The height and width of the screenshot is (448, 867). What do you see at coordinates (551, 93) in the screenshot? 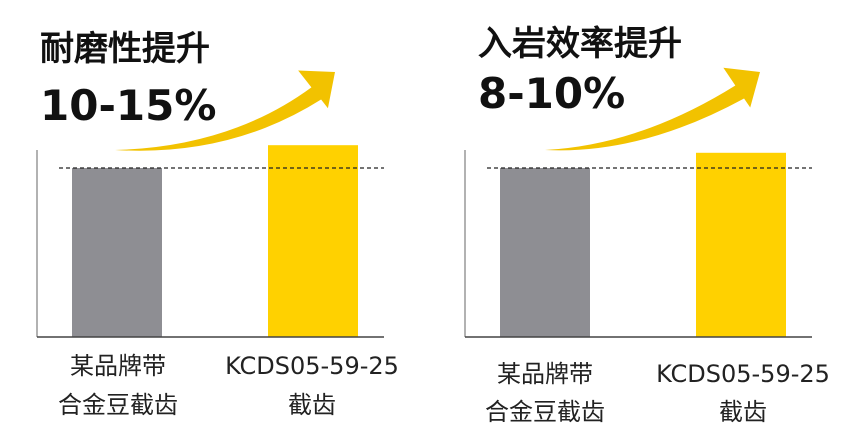
I see `chart-subtitle: 8-10%` at bounding box center [551, 93].